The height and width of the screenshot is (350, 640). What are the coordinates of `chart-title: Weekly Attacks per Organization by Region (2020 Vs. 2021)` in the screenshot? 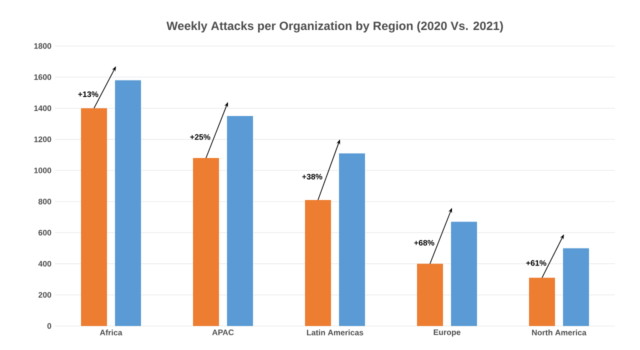 It's located at (334, 26).